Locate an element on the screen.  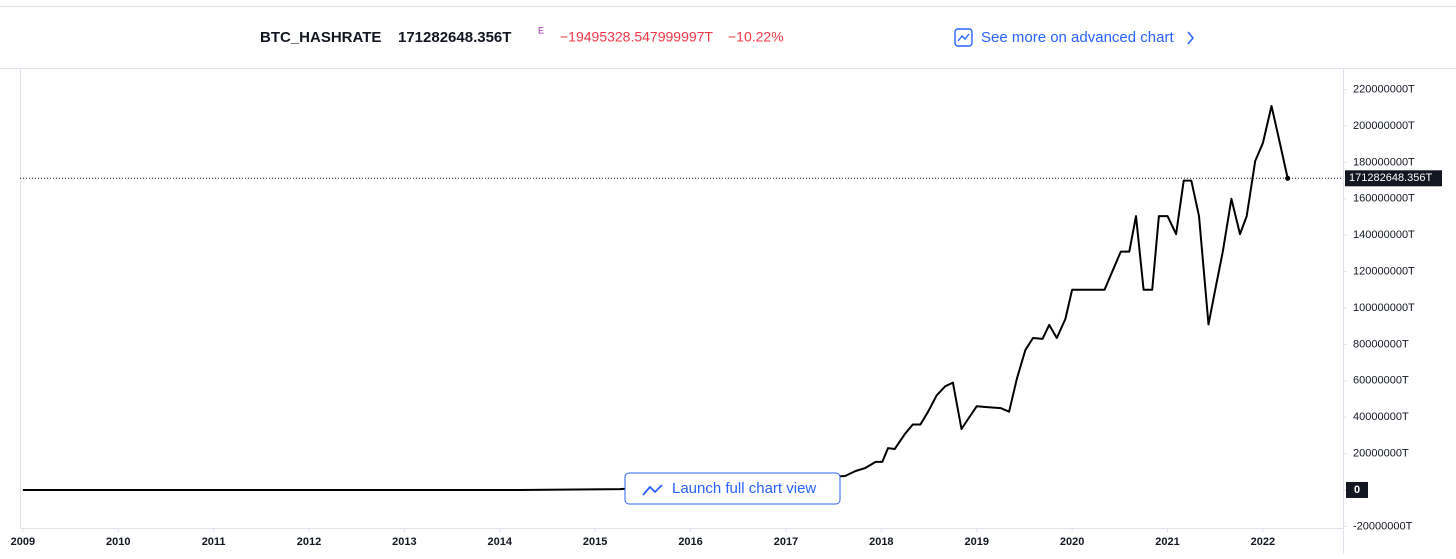
launch-button: Launch full chart view is located at coordinates (732, 488).